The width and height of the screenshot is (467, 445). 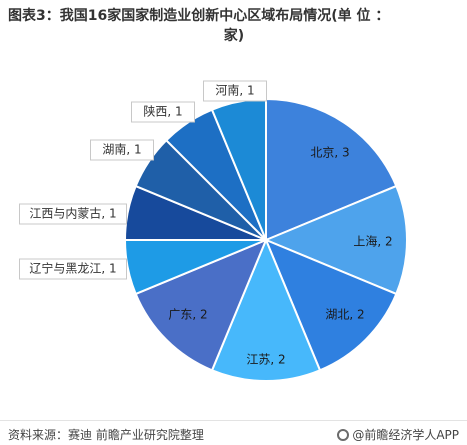 I want to click on chart-title-line2: 家), so click(x=234, y=36).